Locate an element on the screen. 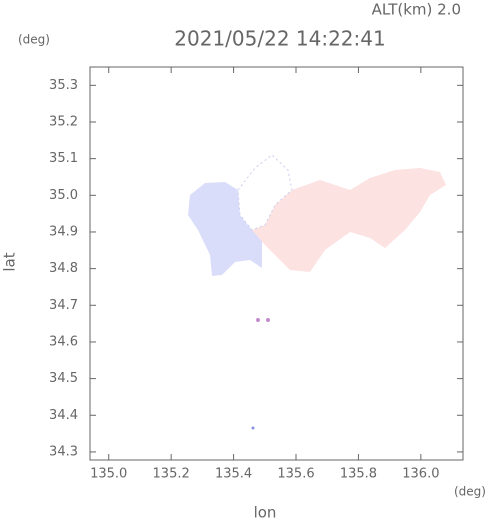 The width and height of the screenshot is (491, 525). y-tick-label: 34.8 is located at coordinates (63, 268).